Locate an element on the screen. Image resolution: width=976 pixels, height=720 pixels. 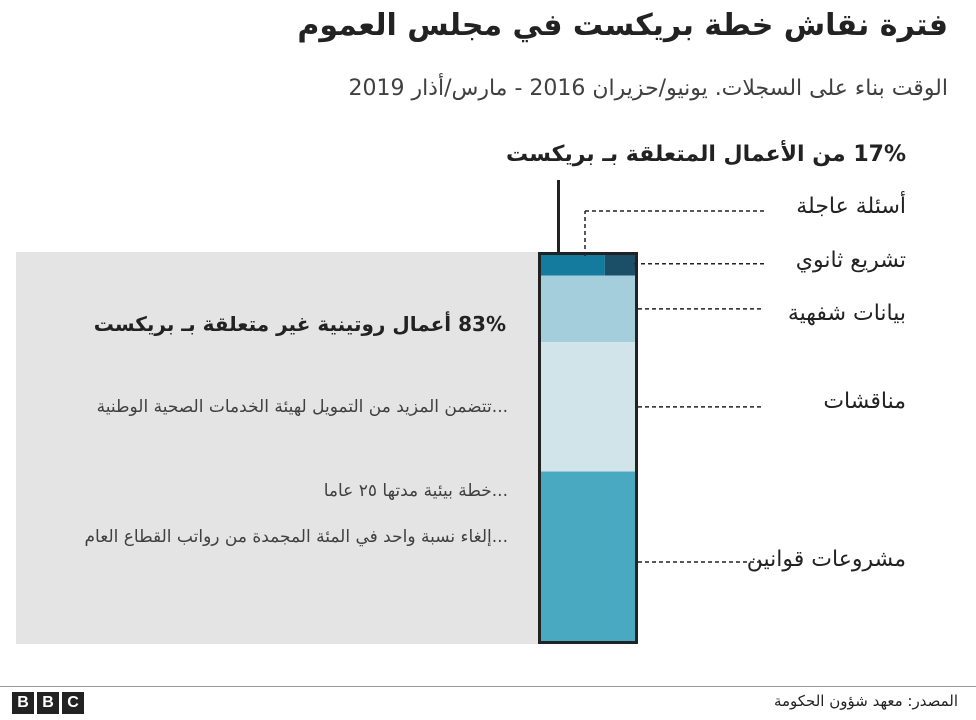
brexit-pointer-line is located at coordinates (558, 216).